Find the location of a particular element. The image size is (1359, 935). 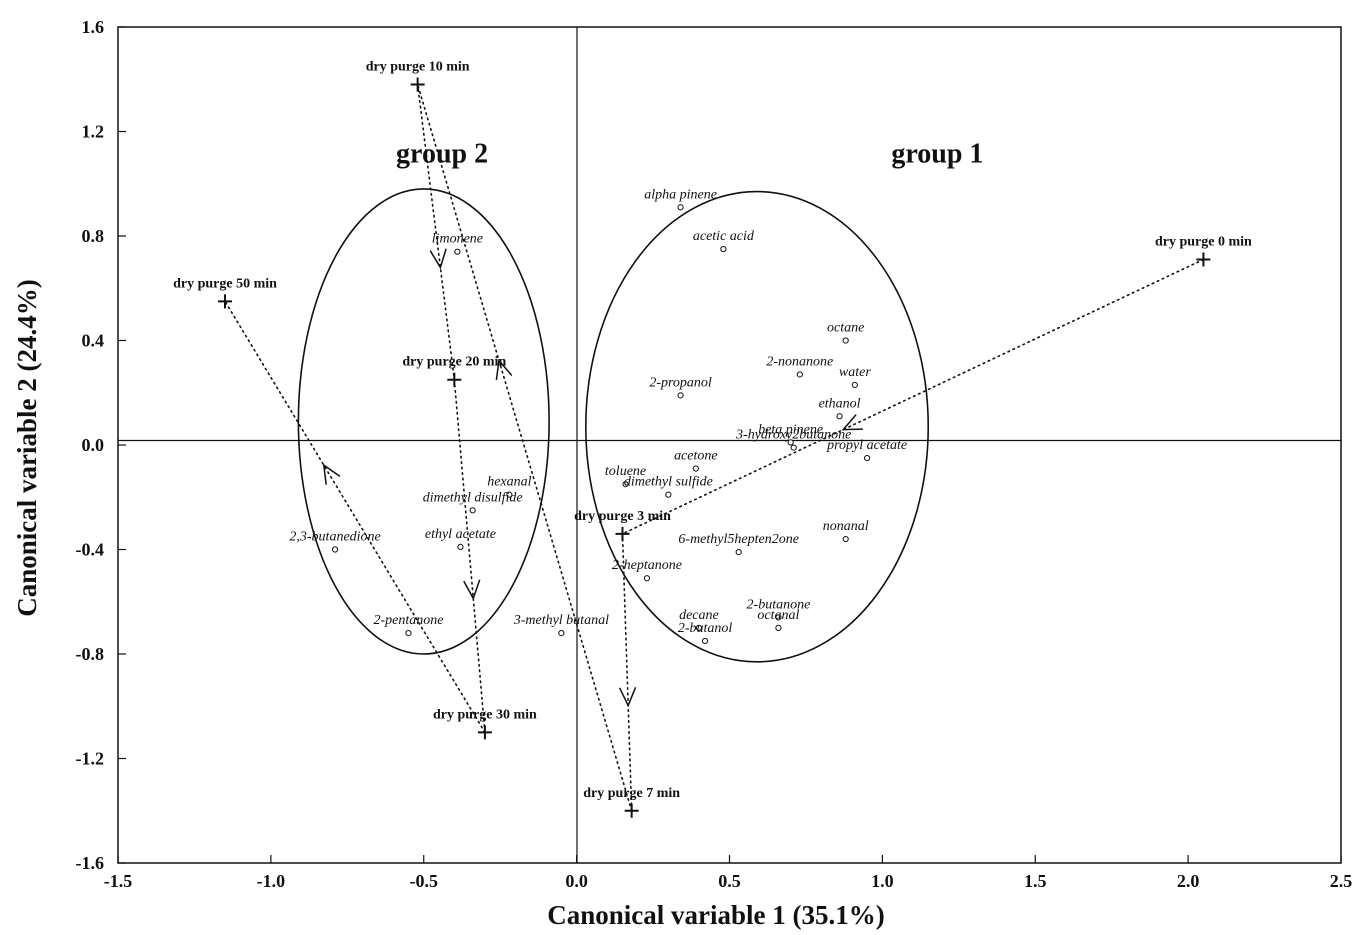

compound-label-octane: octane is located at coordinates (845, 328).